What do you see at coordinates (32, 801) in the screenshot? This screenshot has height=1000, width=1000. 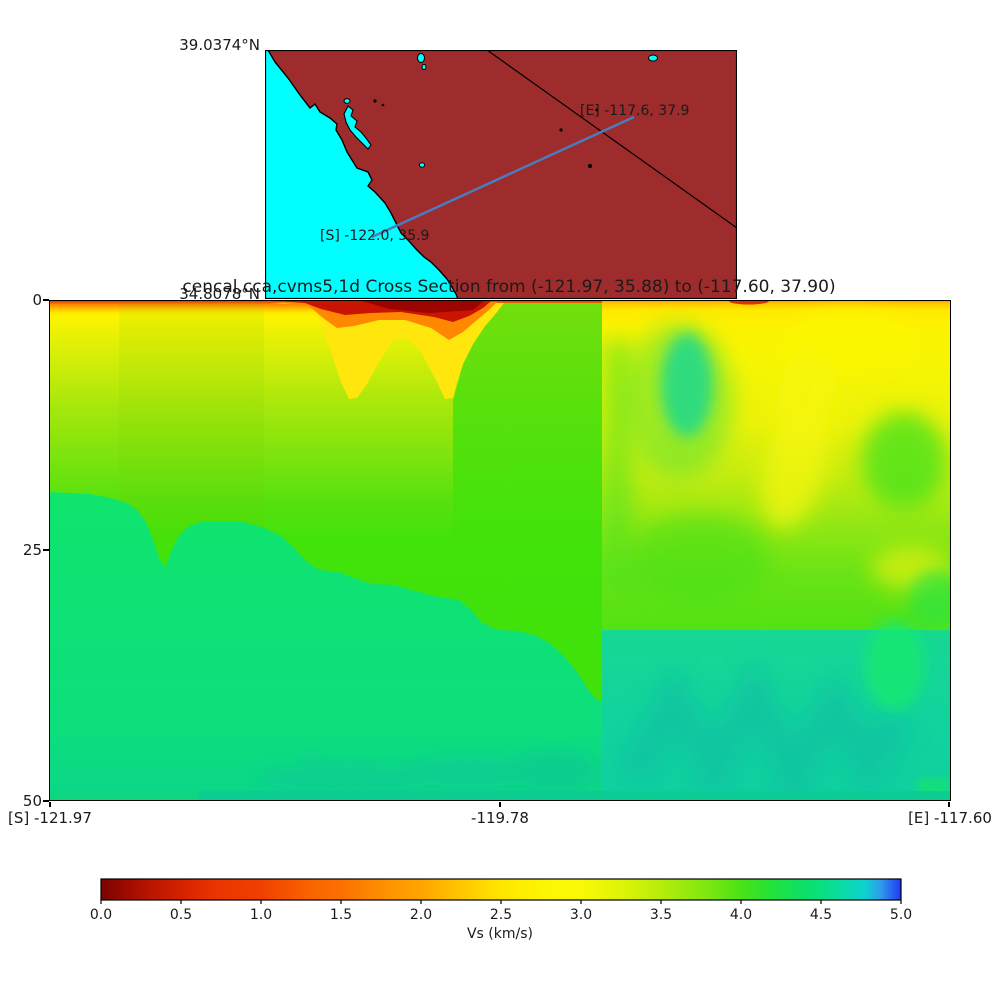 I see `y-tick-label-50: 50` at bounding box center [32, 801].